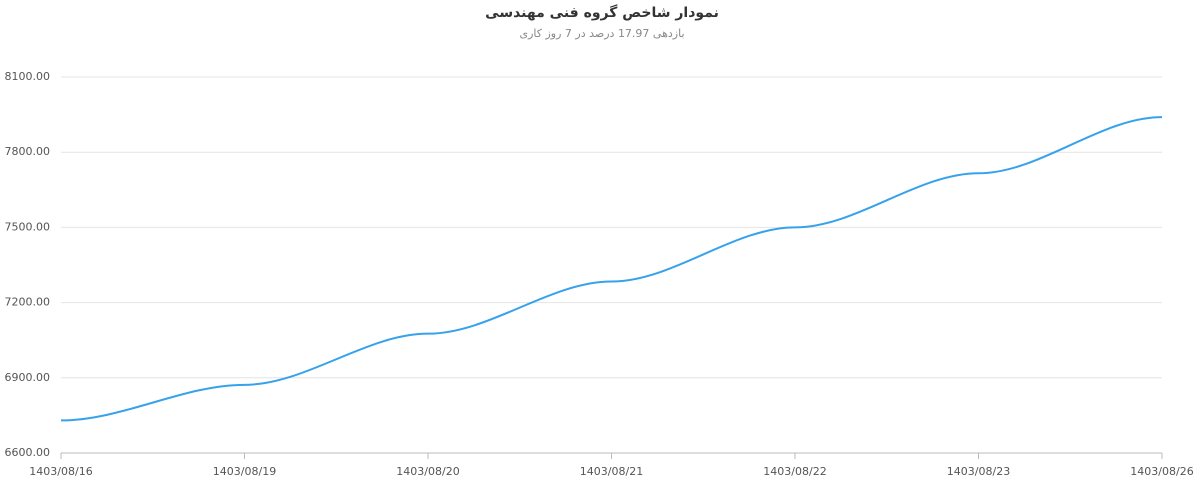 Image resolution: width=1203 pixels, height=500 pixels. Describe the element at coordinates (28, 151) in the screenshot. I see `y-tick-label: 7800.00` at that location.